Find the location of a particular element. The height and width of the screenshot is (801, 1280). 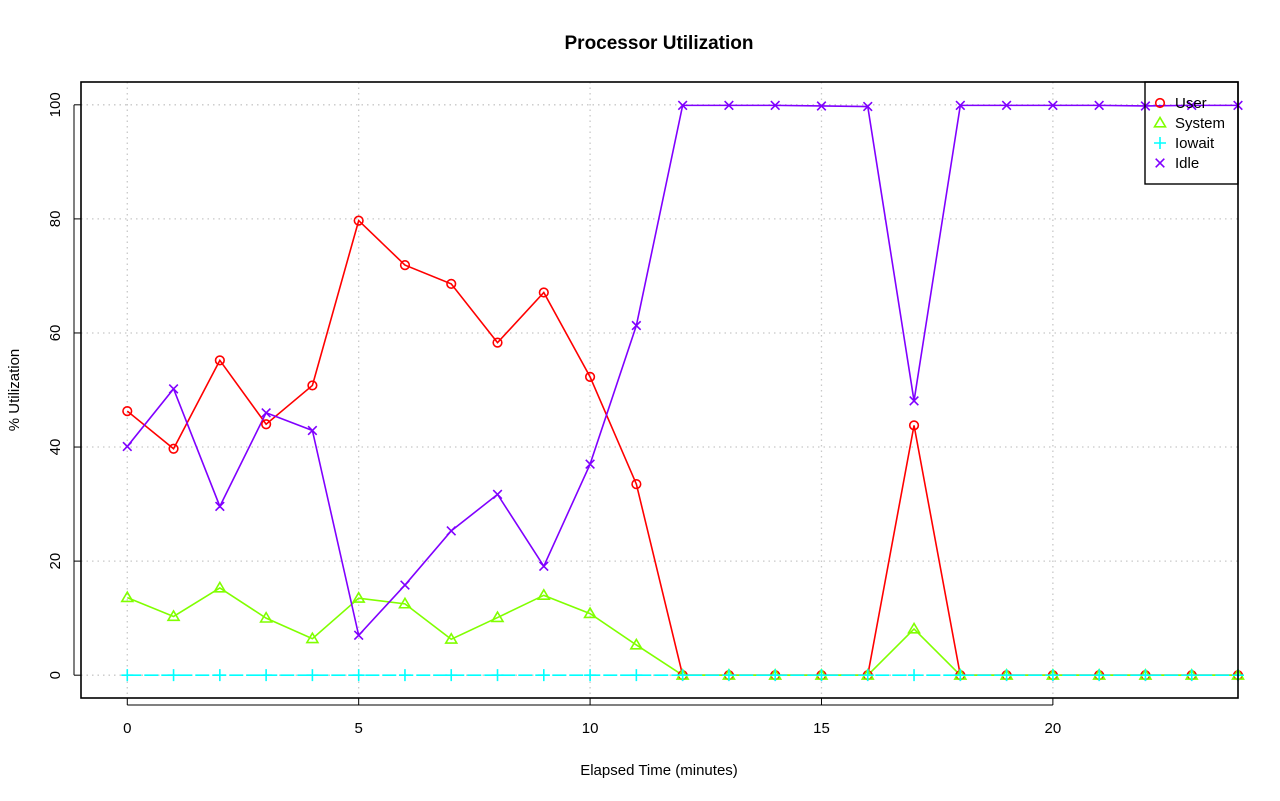

legend-marker-iowait is located at coordinates (1160, 143).